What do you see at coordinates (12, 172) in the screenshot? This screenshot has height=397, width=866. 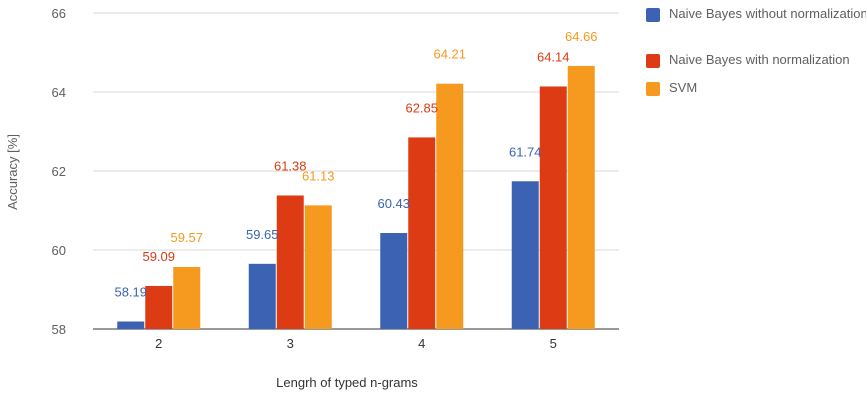 I see `y-axis-title: Accuracy [%]` at bounding box center [12, 172].